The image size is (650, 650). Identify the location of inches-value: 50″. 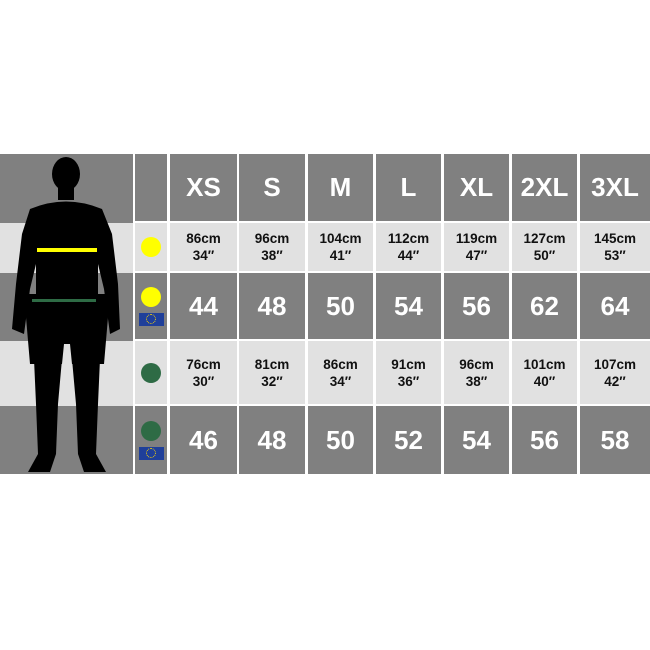
(544, 255).